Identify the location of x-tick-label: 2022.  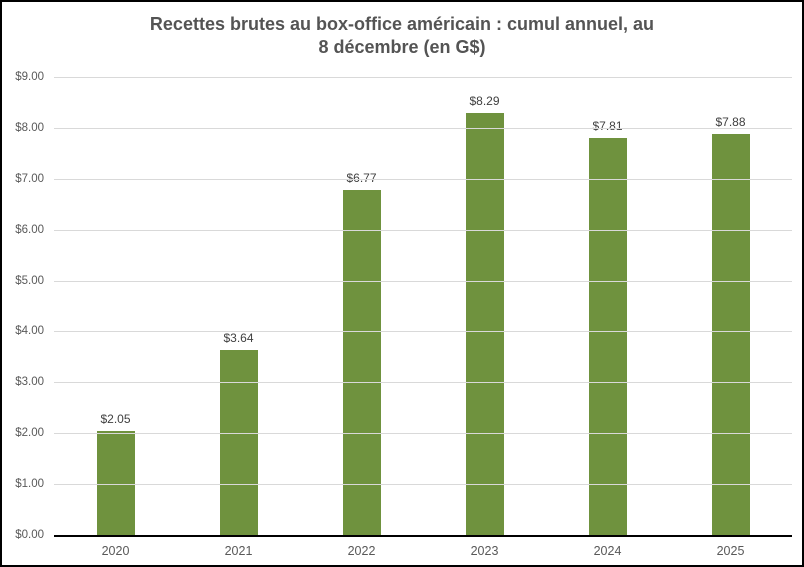
(361, 551).